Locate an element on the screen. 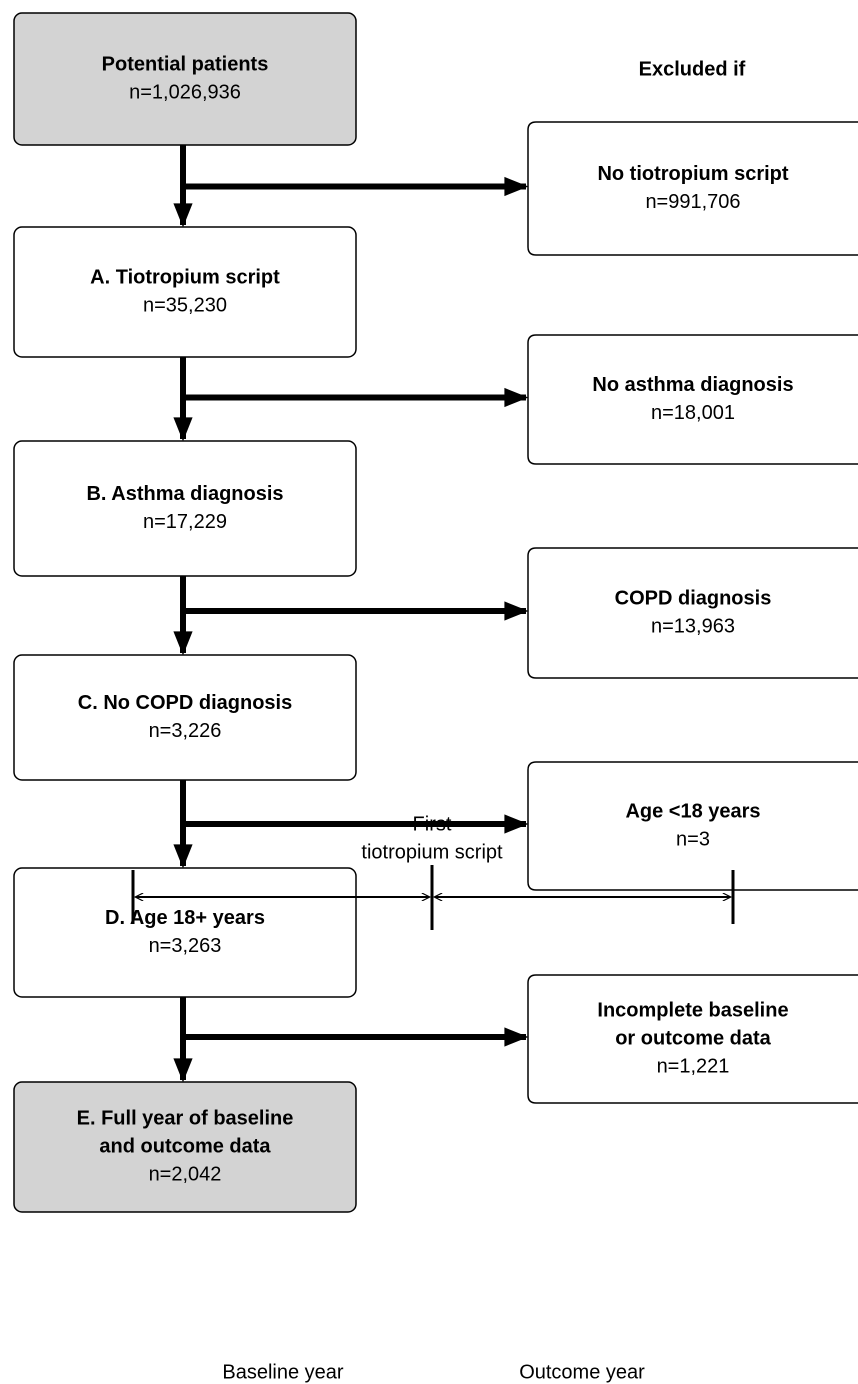 Image resolution: width=858 pixels, height=1384 pixels. timeline-after: Outcome year is located at coordinates (582, 1372).